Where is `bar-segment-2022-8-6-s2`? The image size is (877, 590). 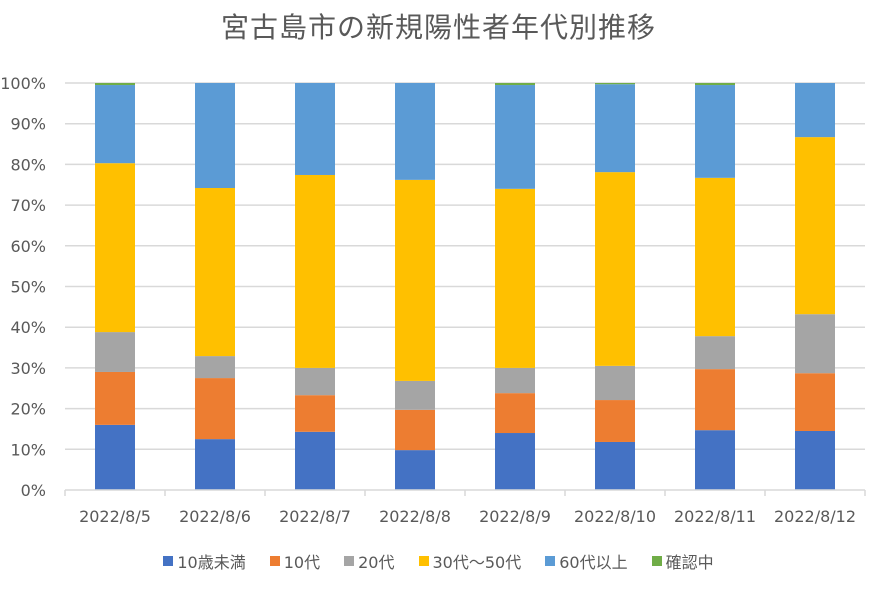 bar-segment-2022-8-6-s2 is located at coordinates (215, 367).